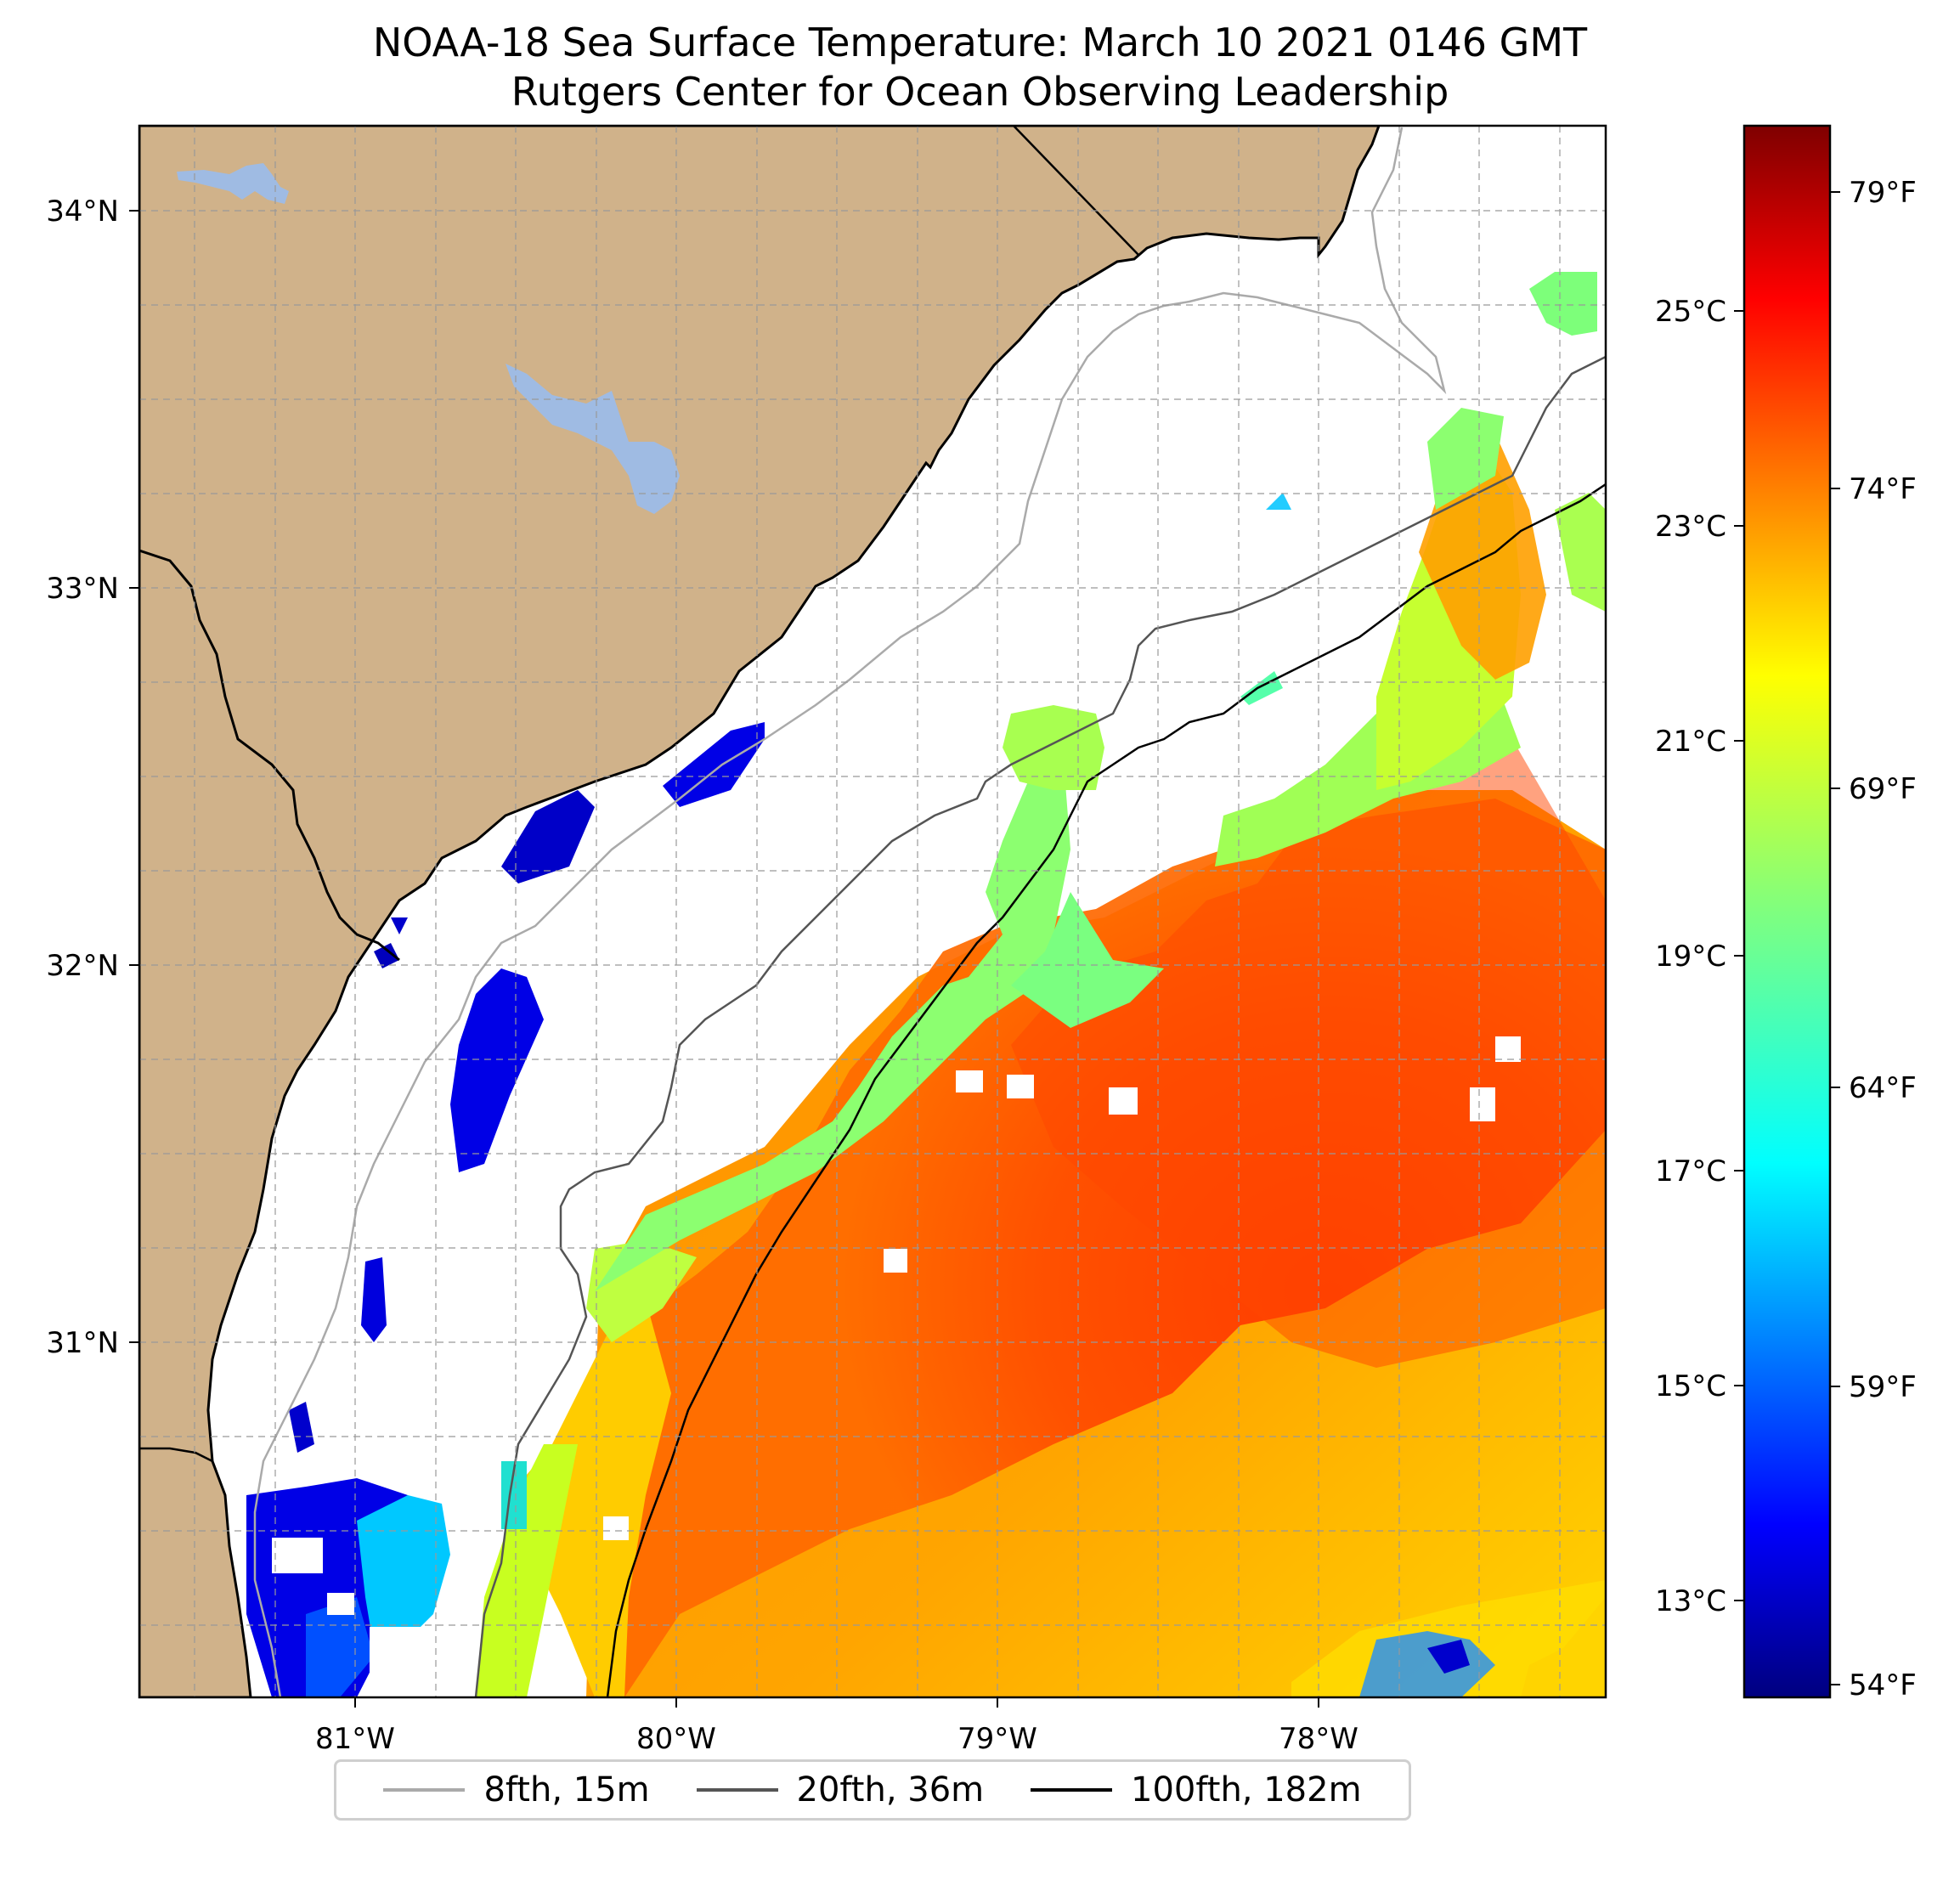 The height and width of the screenshot is (1880, 1960). I want to click on celsius-tick-label: 13°C, so click(1691, 1601).